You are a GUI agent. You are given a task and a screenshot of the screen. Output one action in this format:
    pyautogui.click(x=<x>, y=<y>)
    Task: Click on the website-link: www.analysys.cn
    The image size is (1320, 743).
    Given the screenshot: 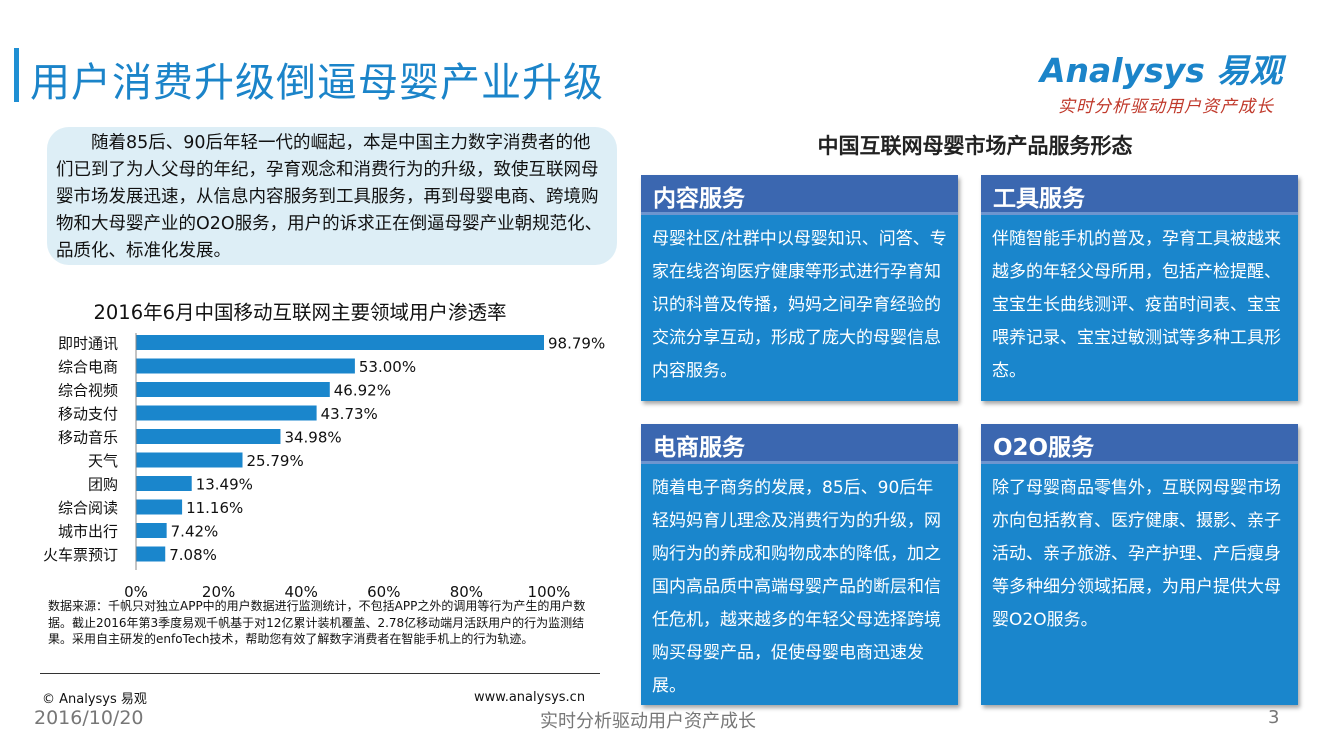 What is the action you would take?
    pyautogui.click(x=530, y=697)
    